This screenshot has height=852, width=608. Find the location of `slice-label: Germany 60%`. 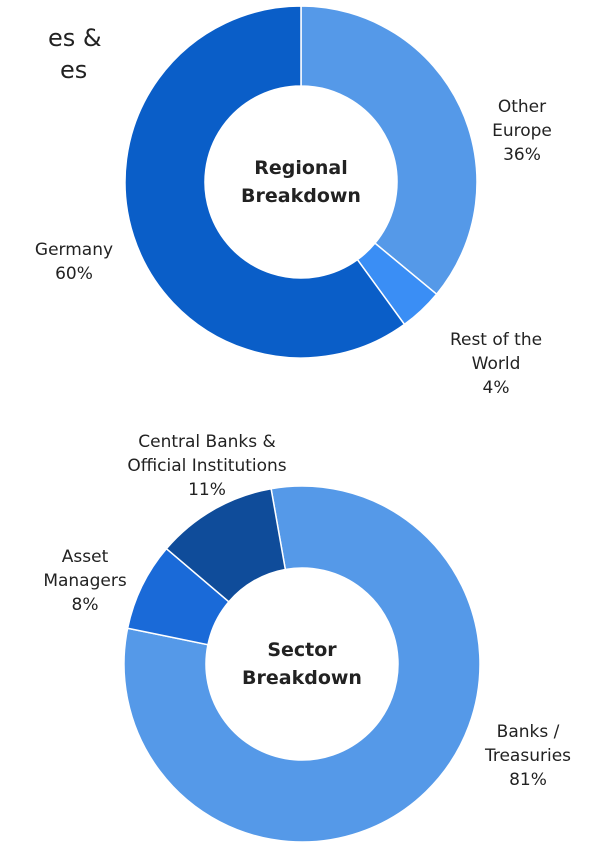

slice-label: Germany 60% is located at coordinates (74, 262).